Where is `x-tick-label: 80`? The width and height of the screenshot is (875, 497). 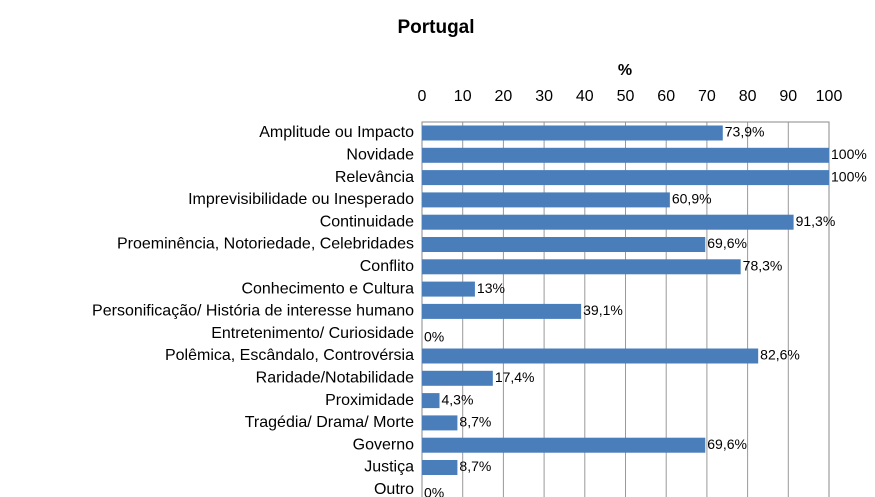
x-tick-label: 80 is located at coordinates (748, 96).